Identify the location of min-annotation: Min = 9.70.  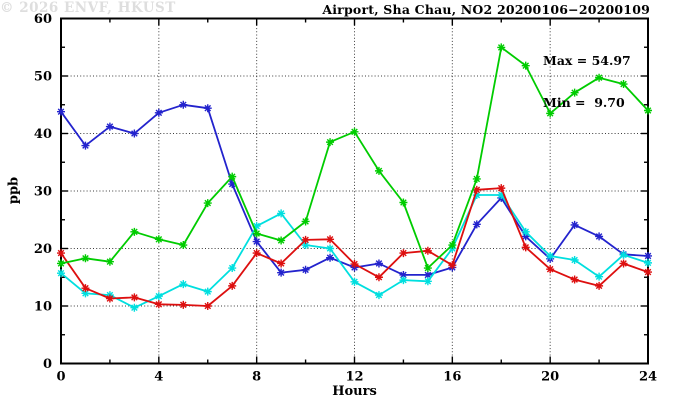
(584, 102).